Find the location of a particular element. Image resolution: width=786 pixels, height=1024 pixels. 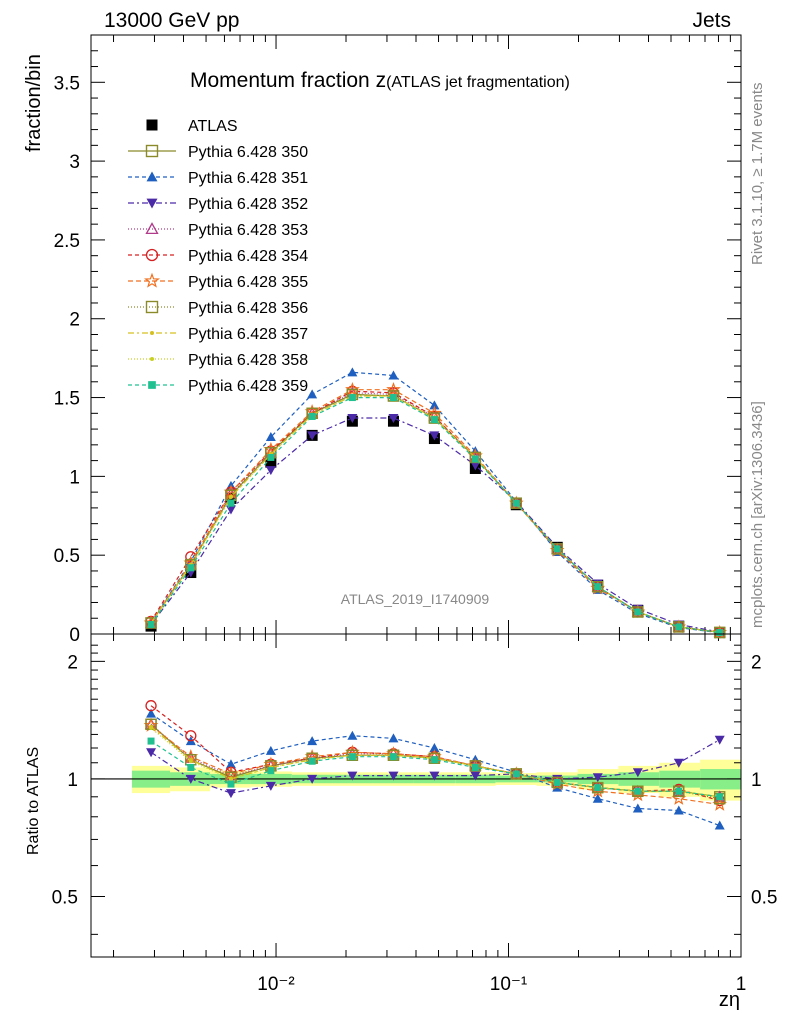

ratio-y-tick-label: 1 is located at coordinates (72, 780).